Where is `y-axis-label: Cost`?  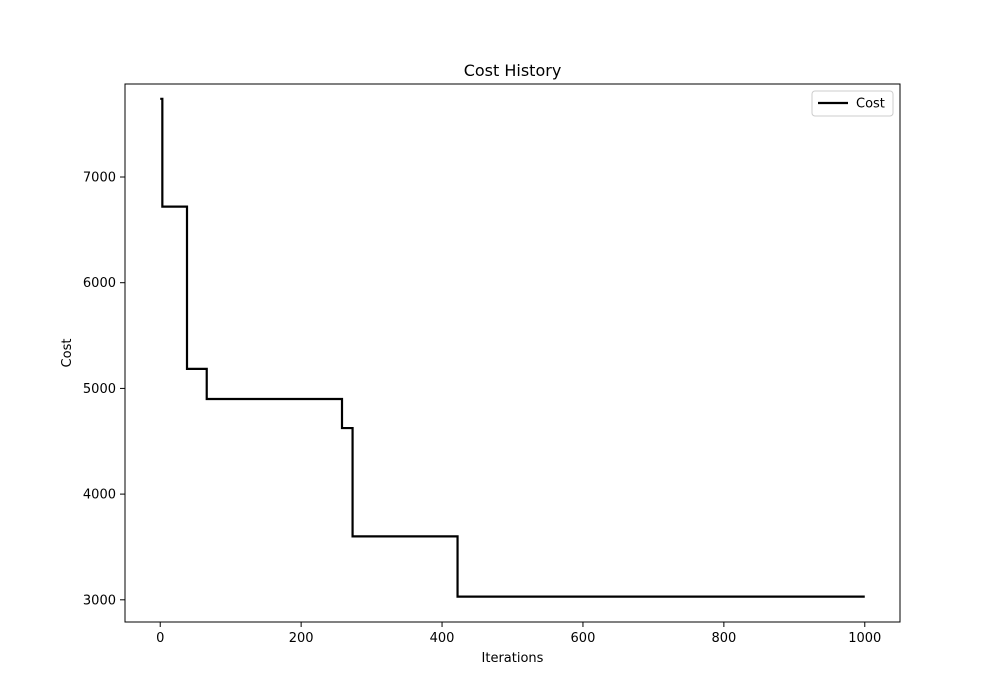 y-axis-label: Cost is located at coordinates (67, 353).